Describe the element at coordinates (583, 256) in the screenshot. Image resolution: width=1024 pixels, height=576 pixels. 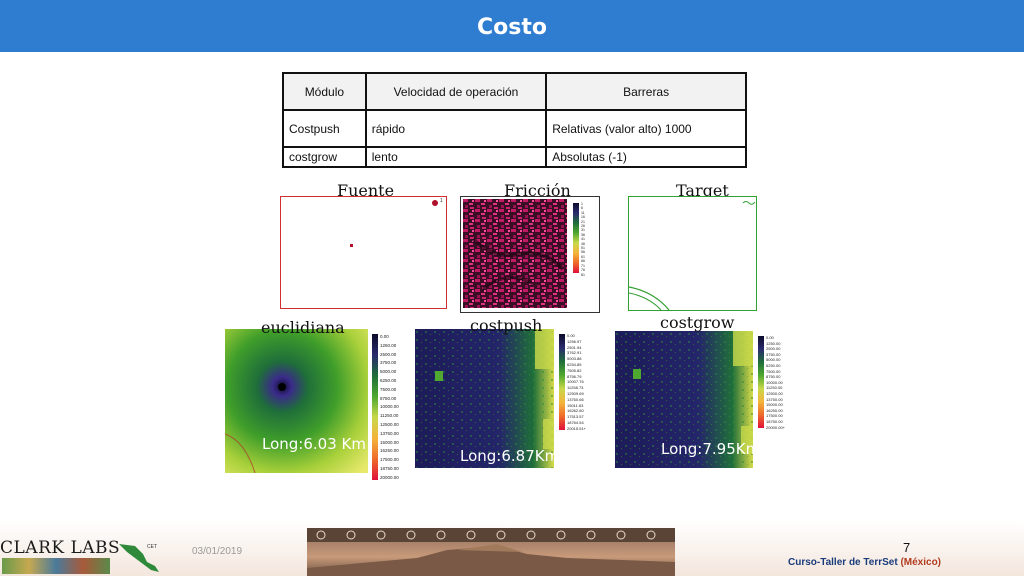
I see `legend-label: 61` at that location.